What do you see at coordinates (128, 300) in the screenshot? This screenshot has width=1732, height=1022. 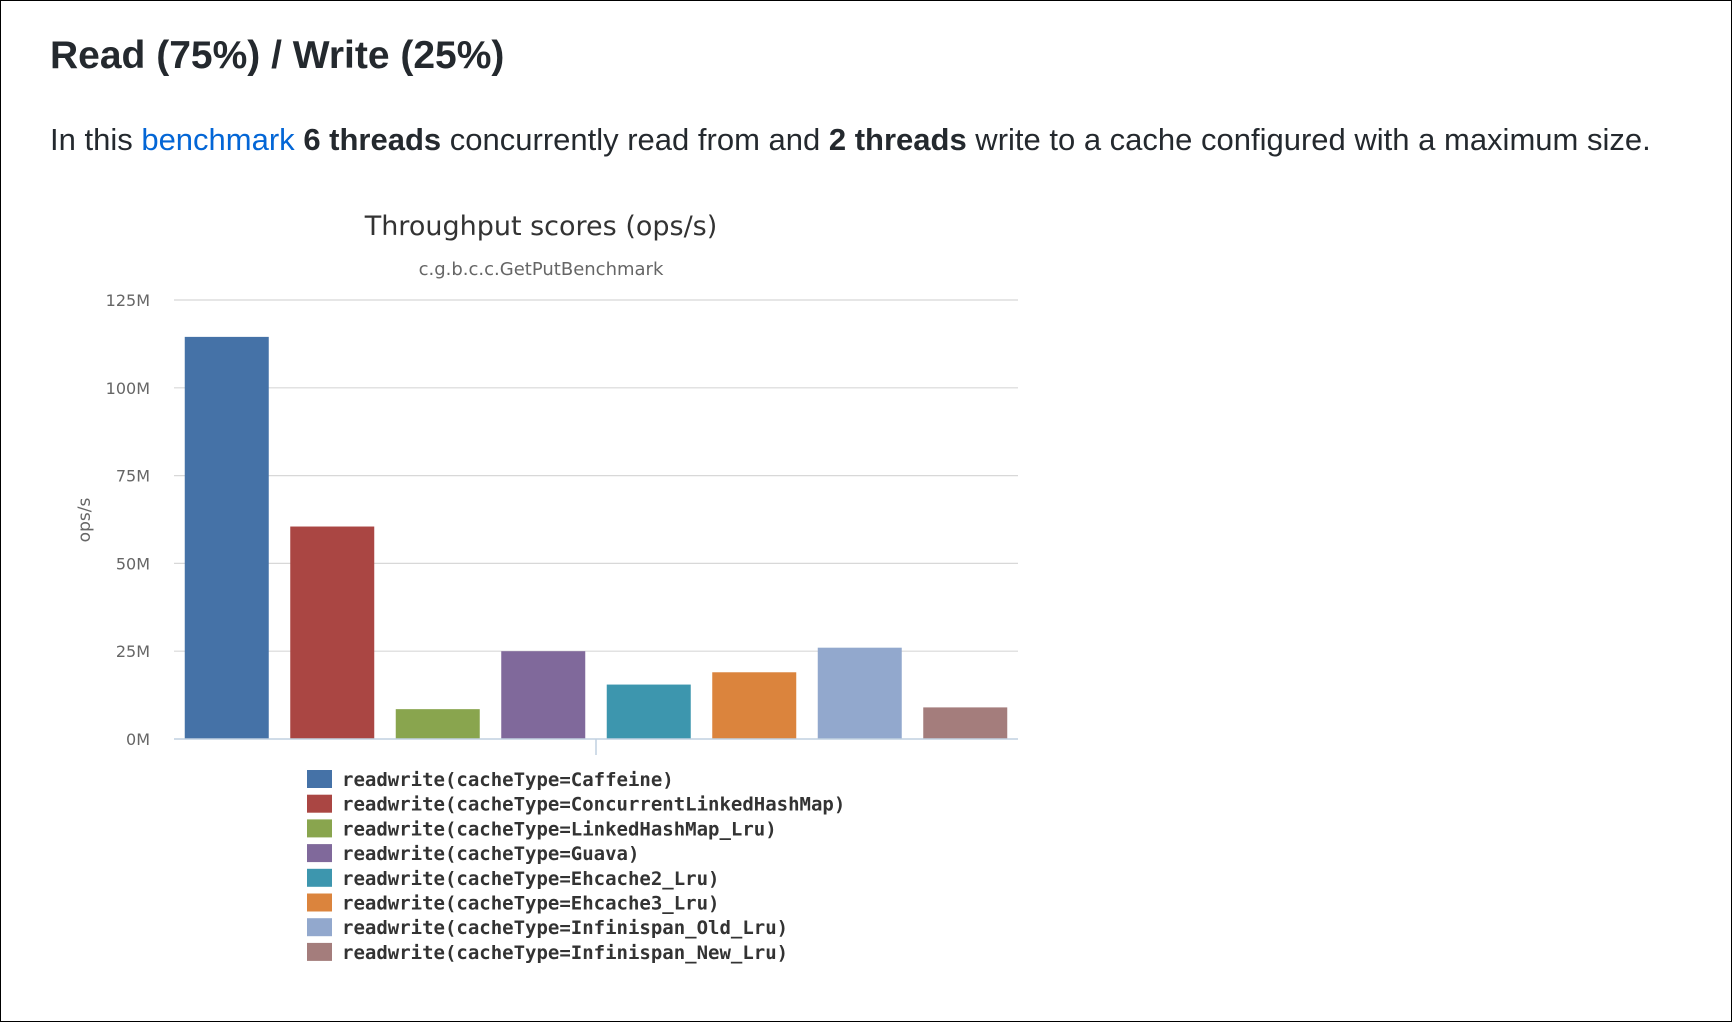 I see `y-tick-label: 125M` at bounding box center [128, 300].